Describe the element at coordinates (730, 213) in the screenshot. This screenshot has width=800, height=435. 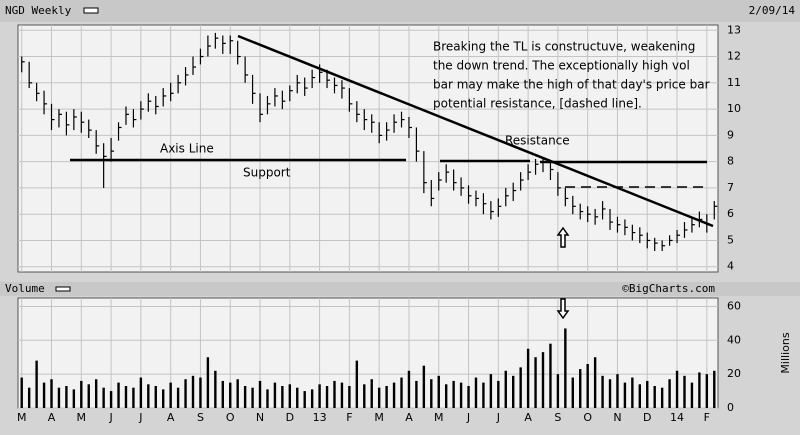
I see `y-tick-label: 6` at that location.